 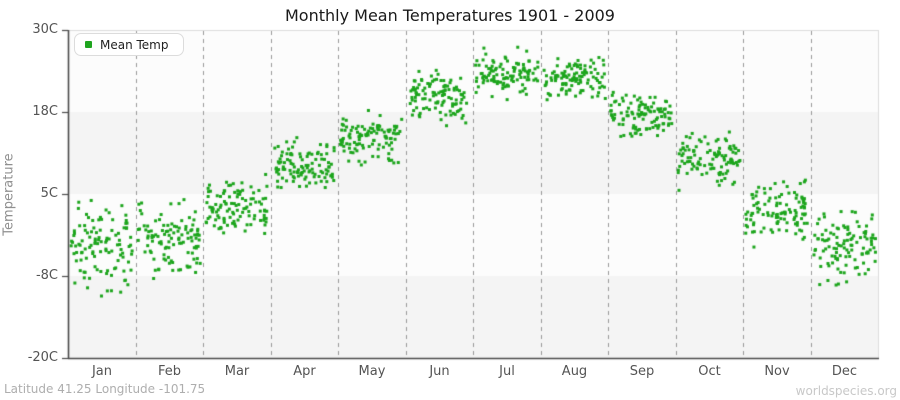 I want to click on coordinates-caption: Latitude 41.25 Longitude -101.75, so click(x=105, y=389).